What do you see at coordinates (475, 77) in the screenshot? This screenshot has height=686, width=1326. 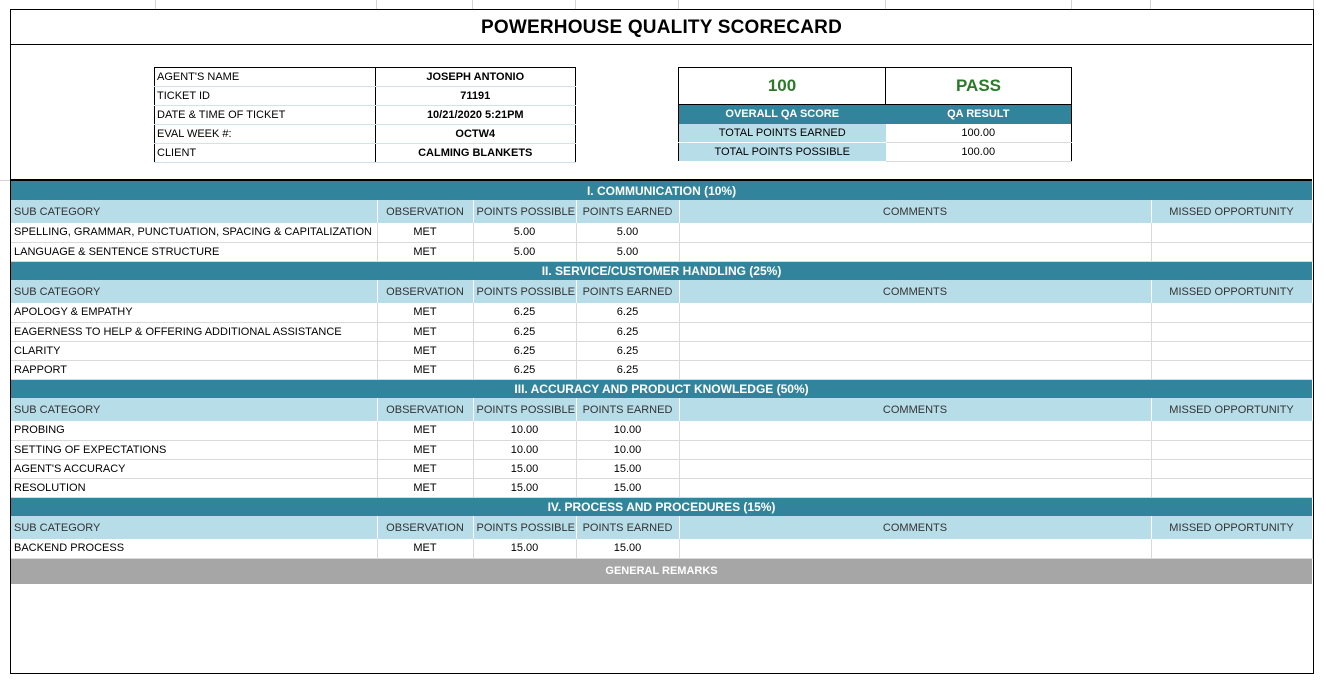 I see `agent-info-value: JOSEPH ANTONIO` at bounding box center [475, 77].